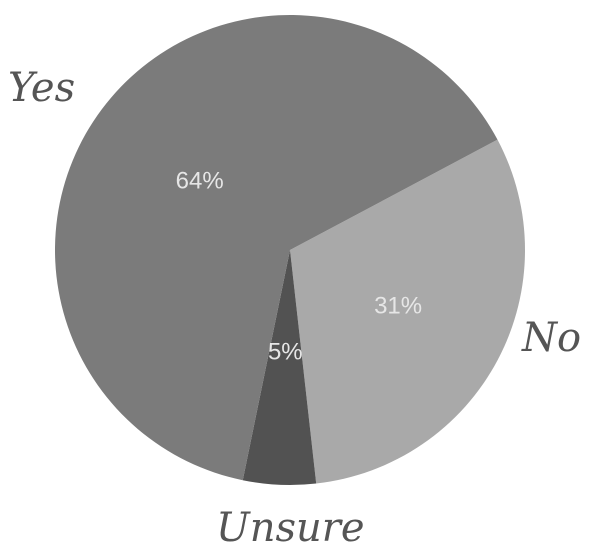  What do you see at coordinates (285, 352) in the screenshot?
I see `data-label-unsure: 5%` at bounding box center [285, 352].